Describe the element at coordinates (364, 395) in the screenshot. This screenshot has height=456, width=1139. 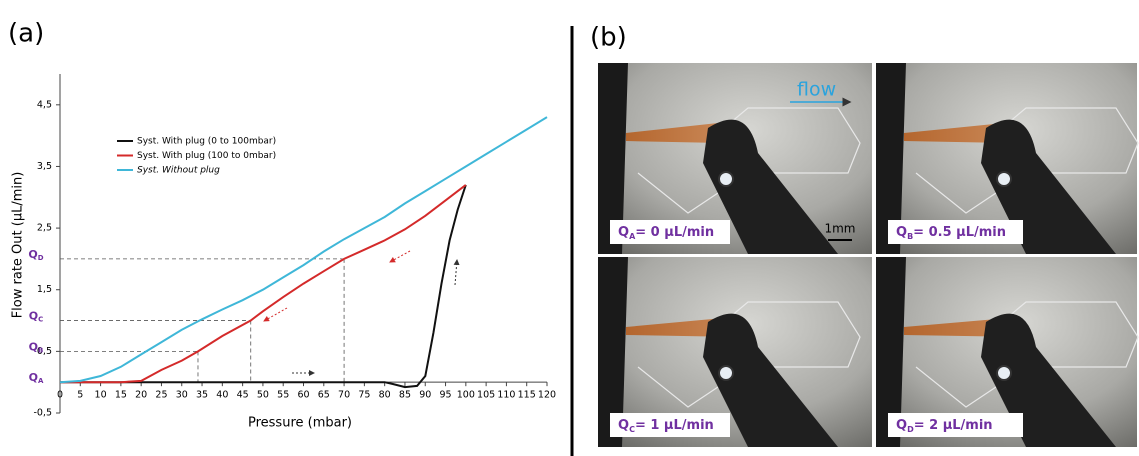
I see `x-tick-label: 75` at that location.